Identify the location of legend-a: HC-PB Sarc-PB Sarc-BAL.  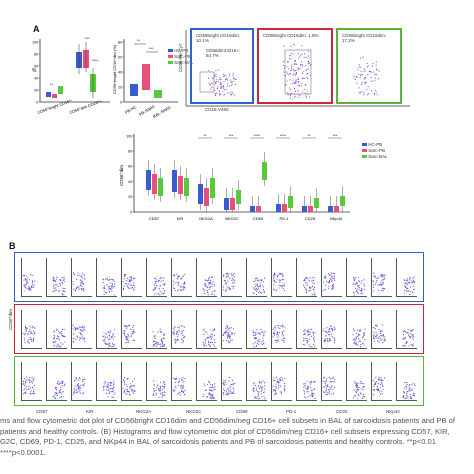
(181, 57).